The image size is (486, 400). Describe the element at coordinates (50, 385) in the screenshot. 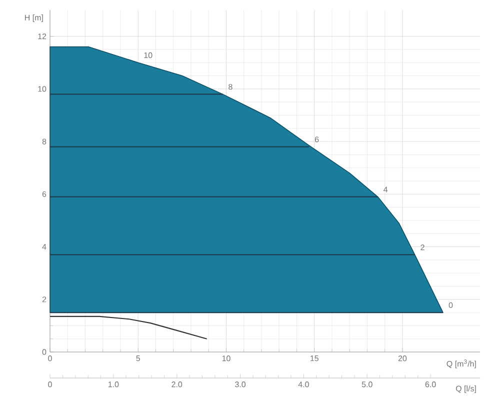

I see `x2-tick-label: 0` at that location.